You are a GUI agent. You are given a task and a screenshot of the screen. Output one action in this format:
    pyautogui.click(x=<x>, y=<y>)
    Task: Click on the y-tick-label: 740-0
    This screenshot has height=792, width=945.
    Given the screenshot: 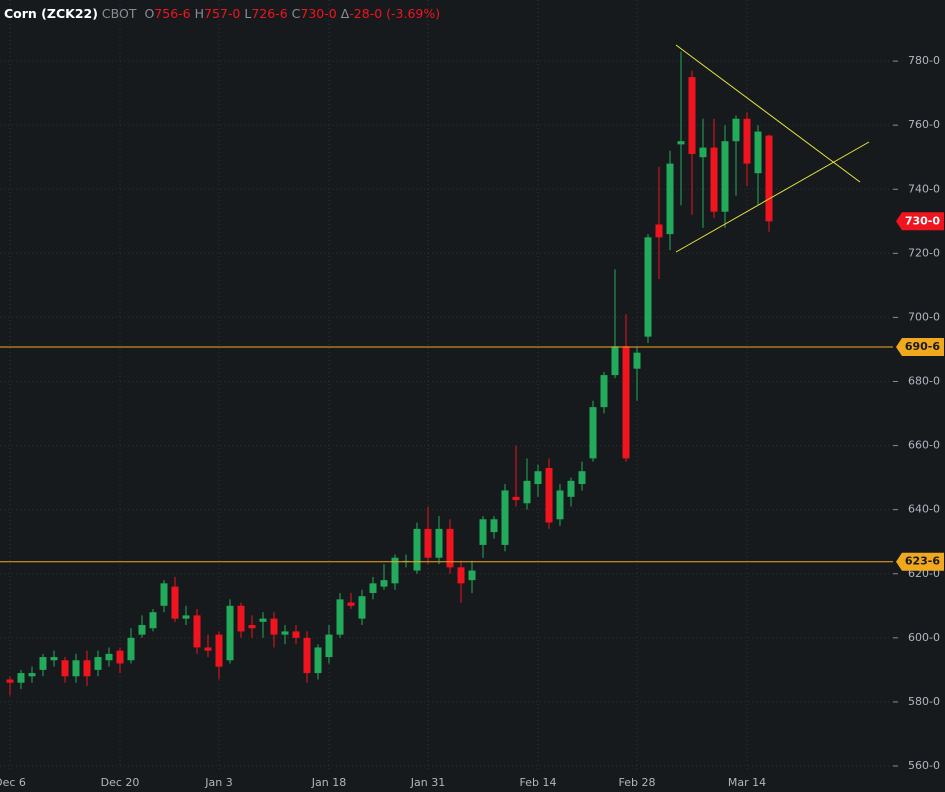 What is the action you would take?
    pyautogui.click(x=924, y=188)
    